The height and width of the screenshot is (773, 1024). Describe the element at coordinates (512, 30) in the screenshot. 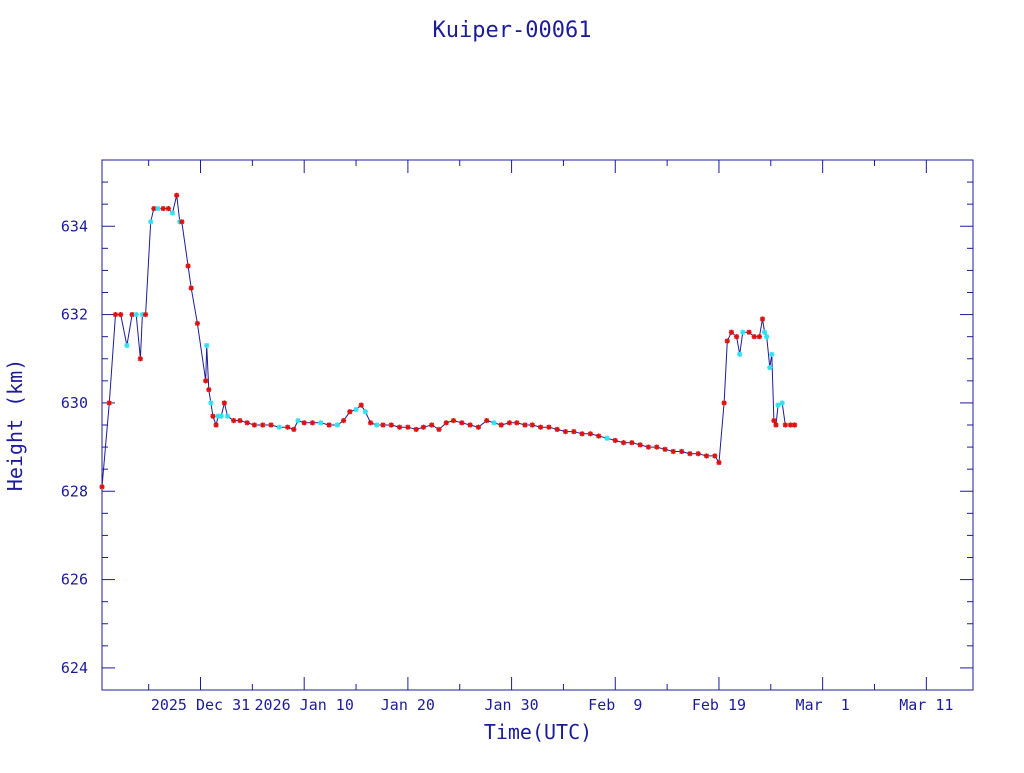

I see `chart-title: Kuiper-00061` at that location.